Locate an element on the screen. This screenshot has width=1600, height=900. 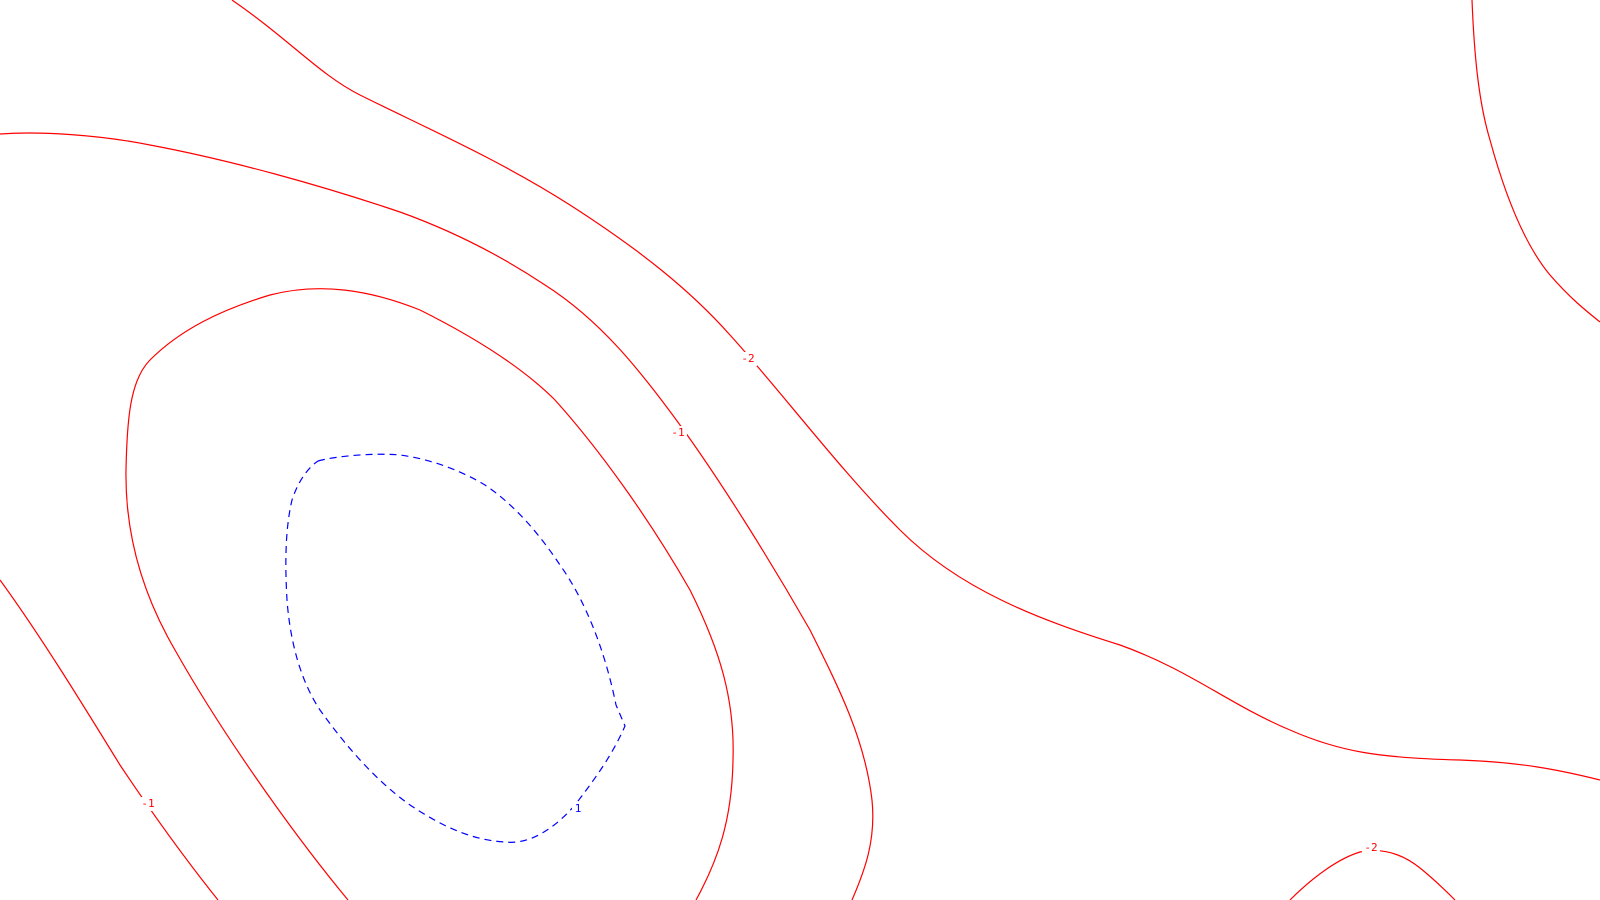
contour-label-bottom-right: -2 is located at coordinates (1370, 847).